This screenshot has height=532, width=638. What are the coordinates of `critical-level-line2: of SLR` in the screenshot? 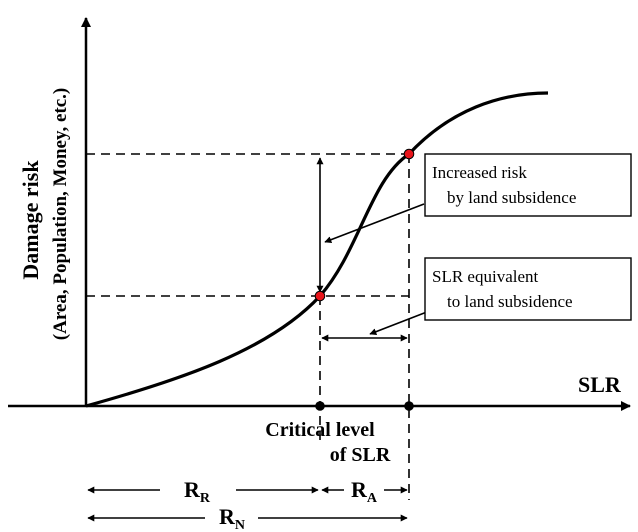 It's located at (360, 455).